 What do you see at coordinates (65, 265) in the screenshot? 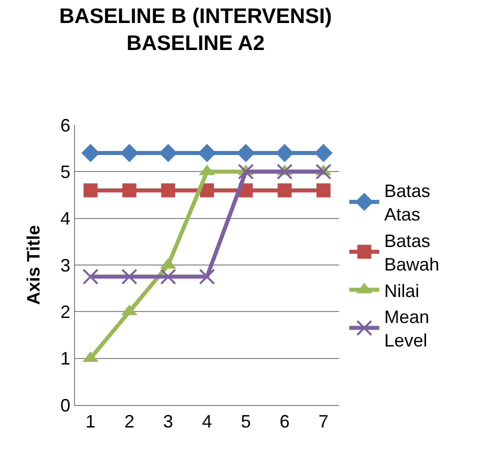
I see `y-tick-label: 3` at bounding box center [65, 265].